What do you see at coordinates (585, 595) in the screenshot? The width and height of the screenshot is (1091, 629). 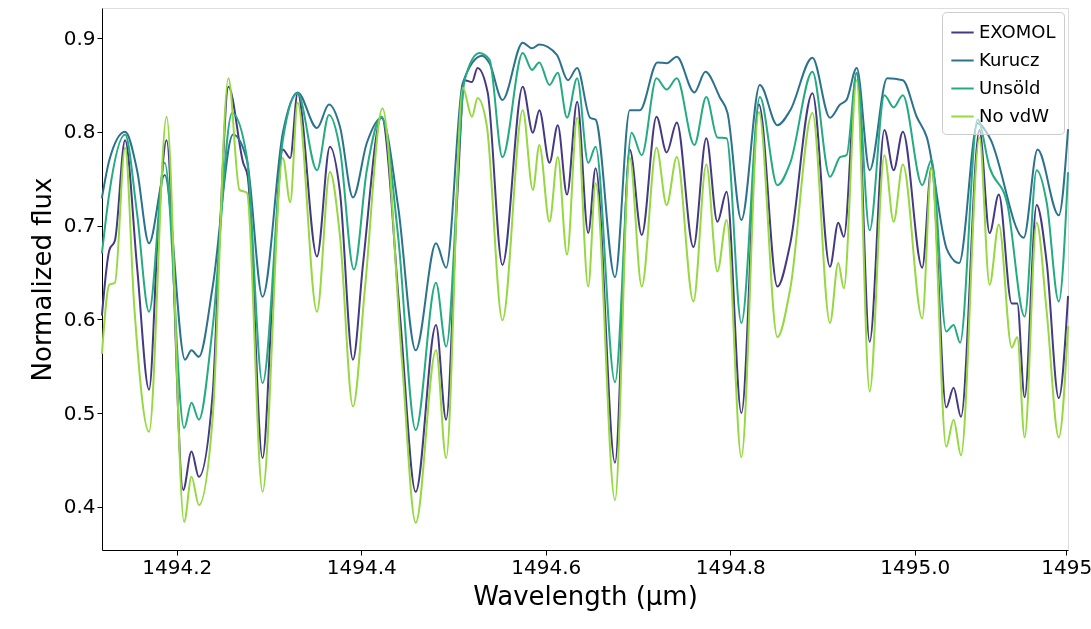 I see `x-axis-title: Wavelength (μm)` at bounding box center [585, 595].